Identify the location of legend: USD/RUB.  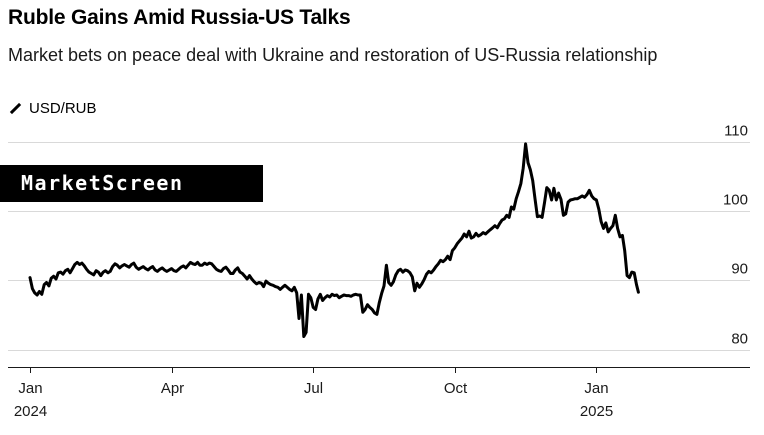
(52, 108).